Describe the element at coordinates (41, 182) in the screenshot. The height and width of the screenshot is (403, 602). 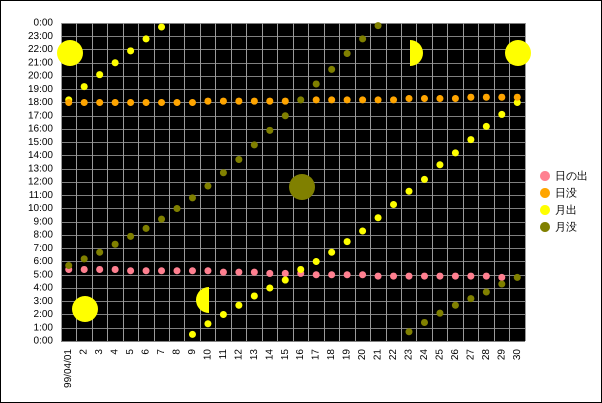
I see `y-tick-label: 12:00` at that location.